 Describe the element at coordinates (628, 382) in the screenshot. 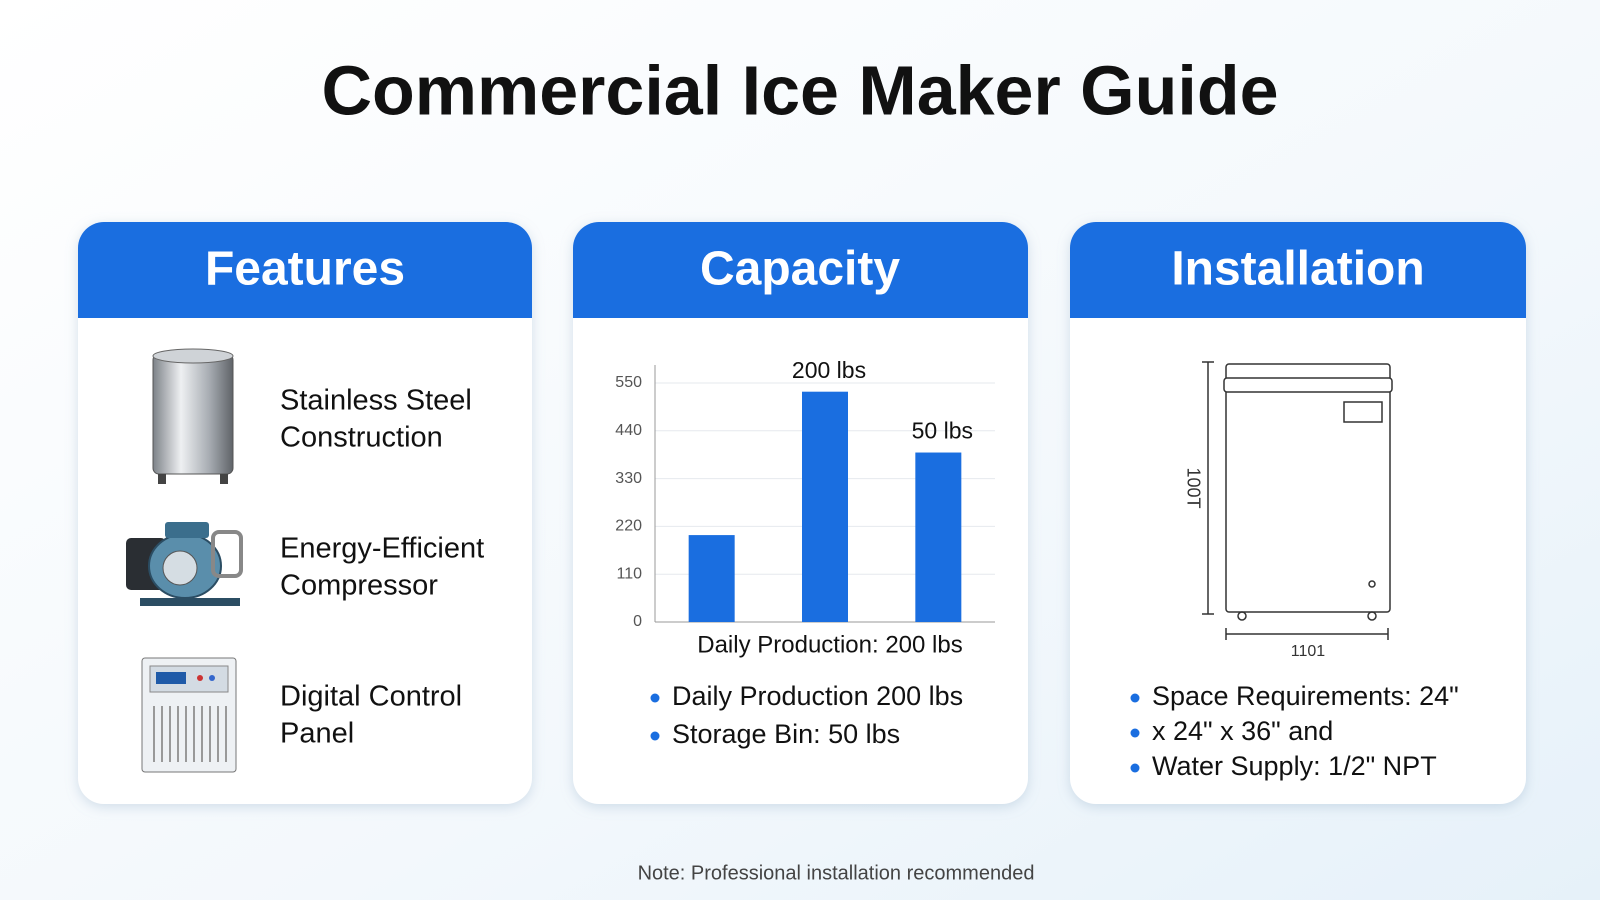

I see `y-tick-label: 550` at that location.